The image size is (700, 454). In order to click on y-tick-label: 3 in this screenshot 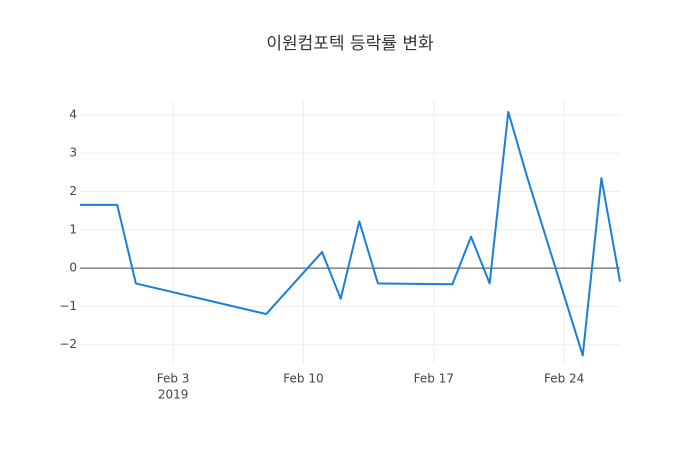, I will do `click(73, 153)`.